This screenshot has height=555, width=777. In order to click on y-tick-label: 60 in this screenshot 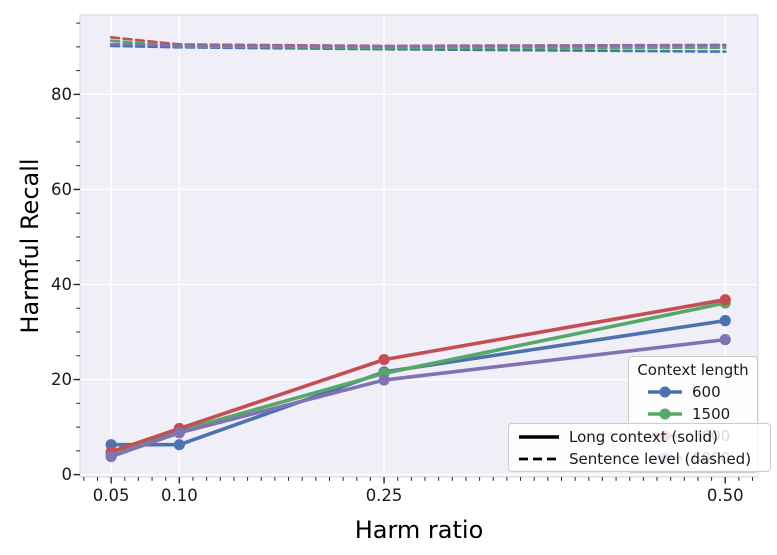, I will do `click(61, 189)`.